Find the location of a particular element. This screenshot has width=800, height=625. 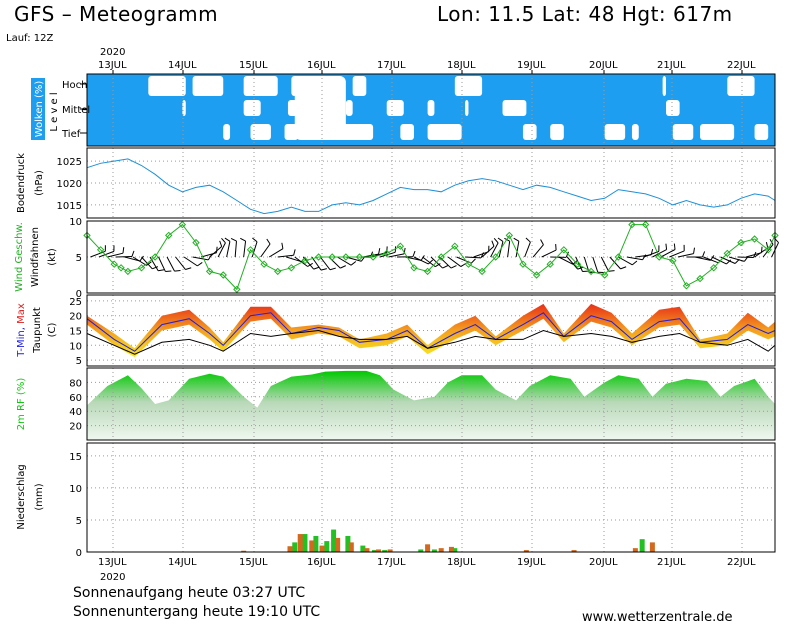

wind-unit: (kt) is located at coordinates (52, 257).